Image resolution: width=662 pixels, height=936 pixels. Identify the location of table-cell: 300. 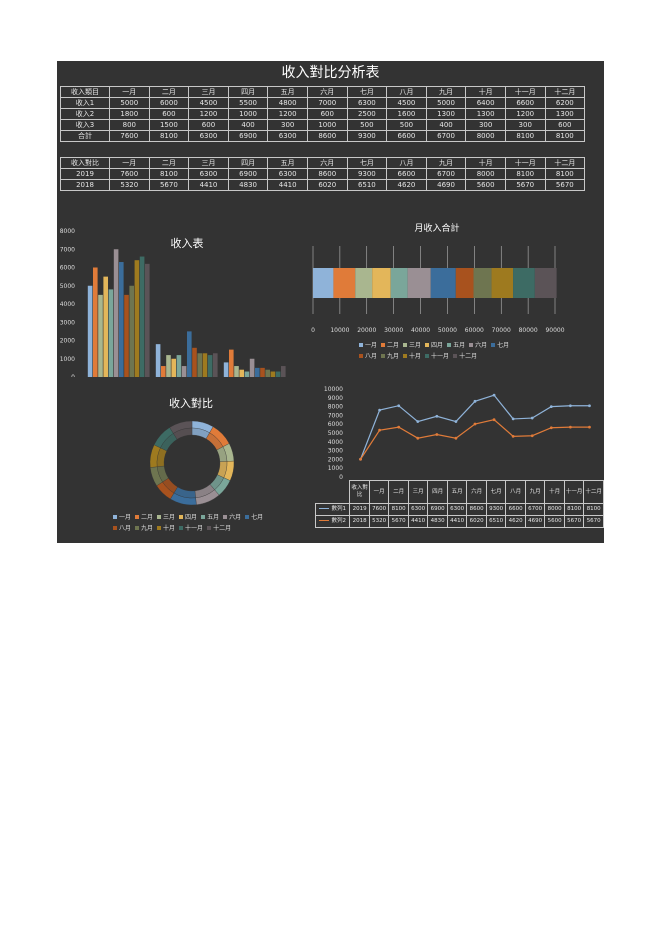
(525, 125).